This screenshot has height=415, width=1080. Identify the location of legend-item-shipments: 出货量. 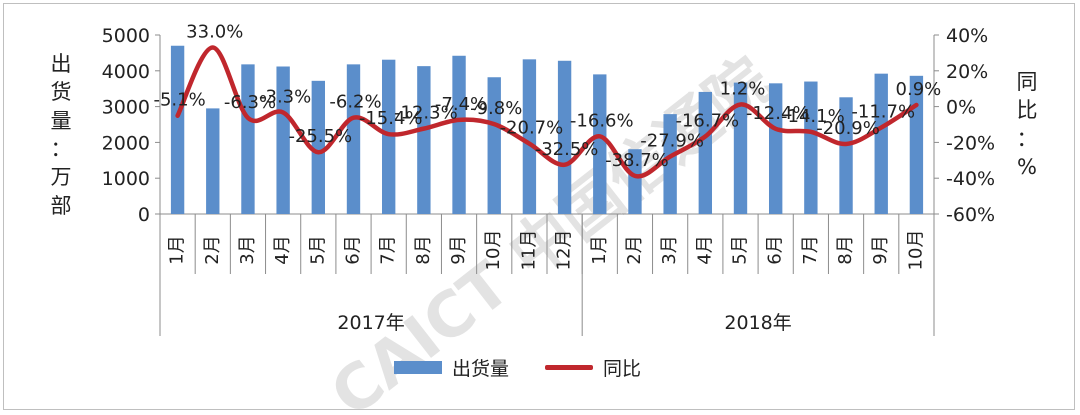
(451, 367).